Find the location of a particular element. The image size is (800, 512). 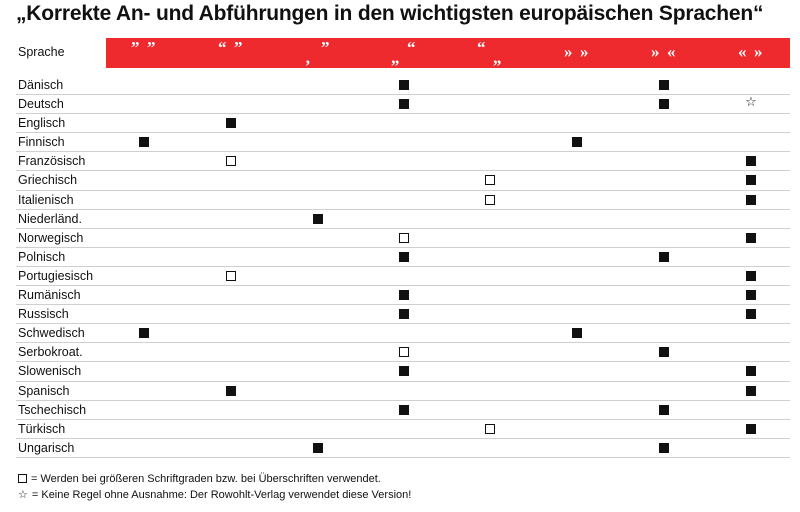

language-name: Norwegisch is located at coordinates (51, 237).